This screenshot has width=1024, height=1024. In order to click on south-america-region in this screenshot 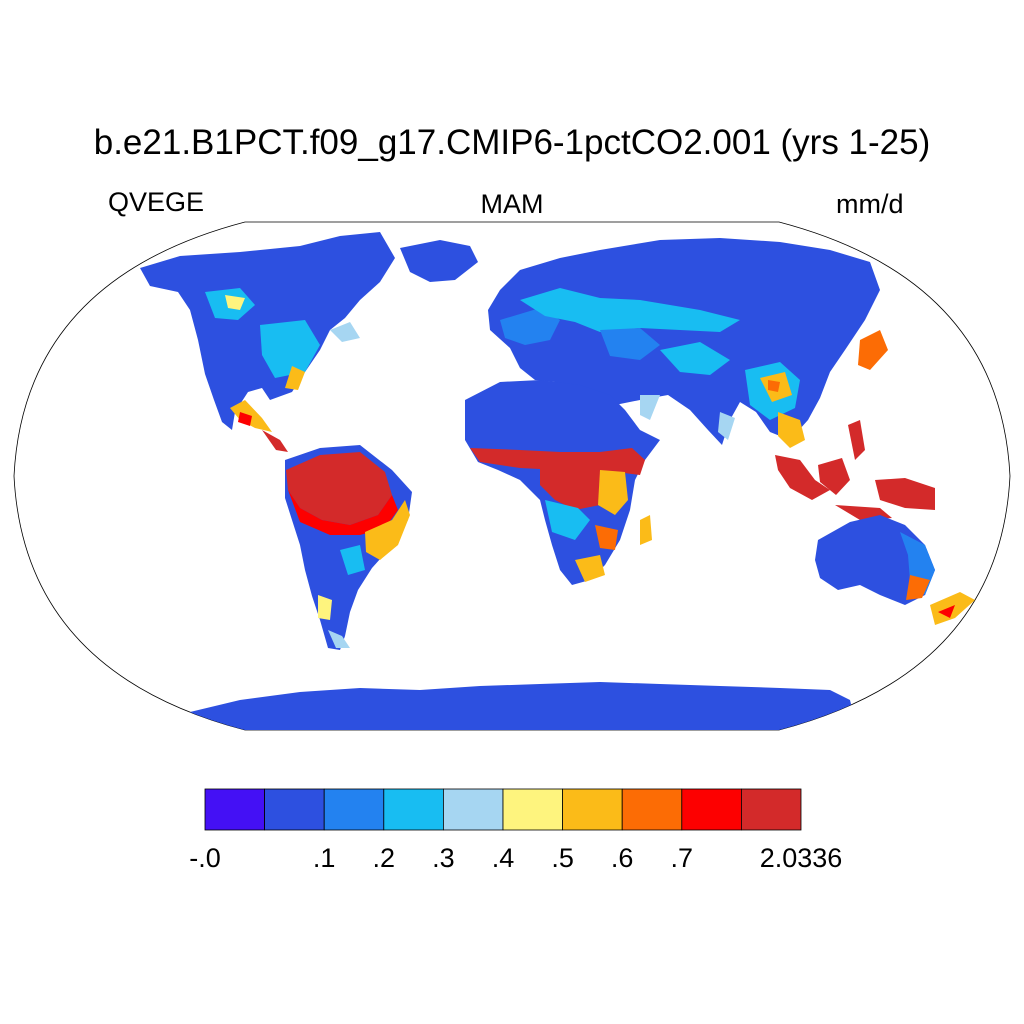, I will do `click(348, 547)`.